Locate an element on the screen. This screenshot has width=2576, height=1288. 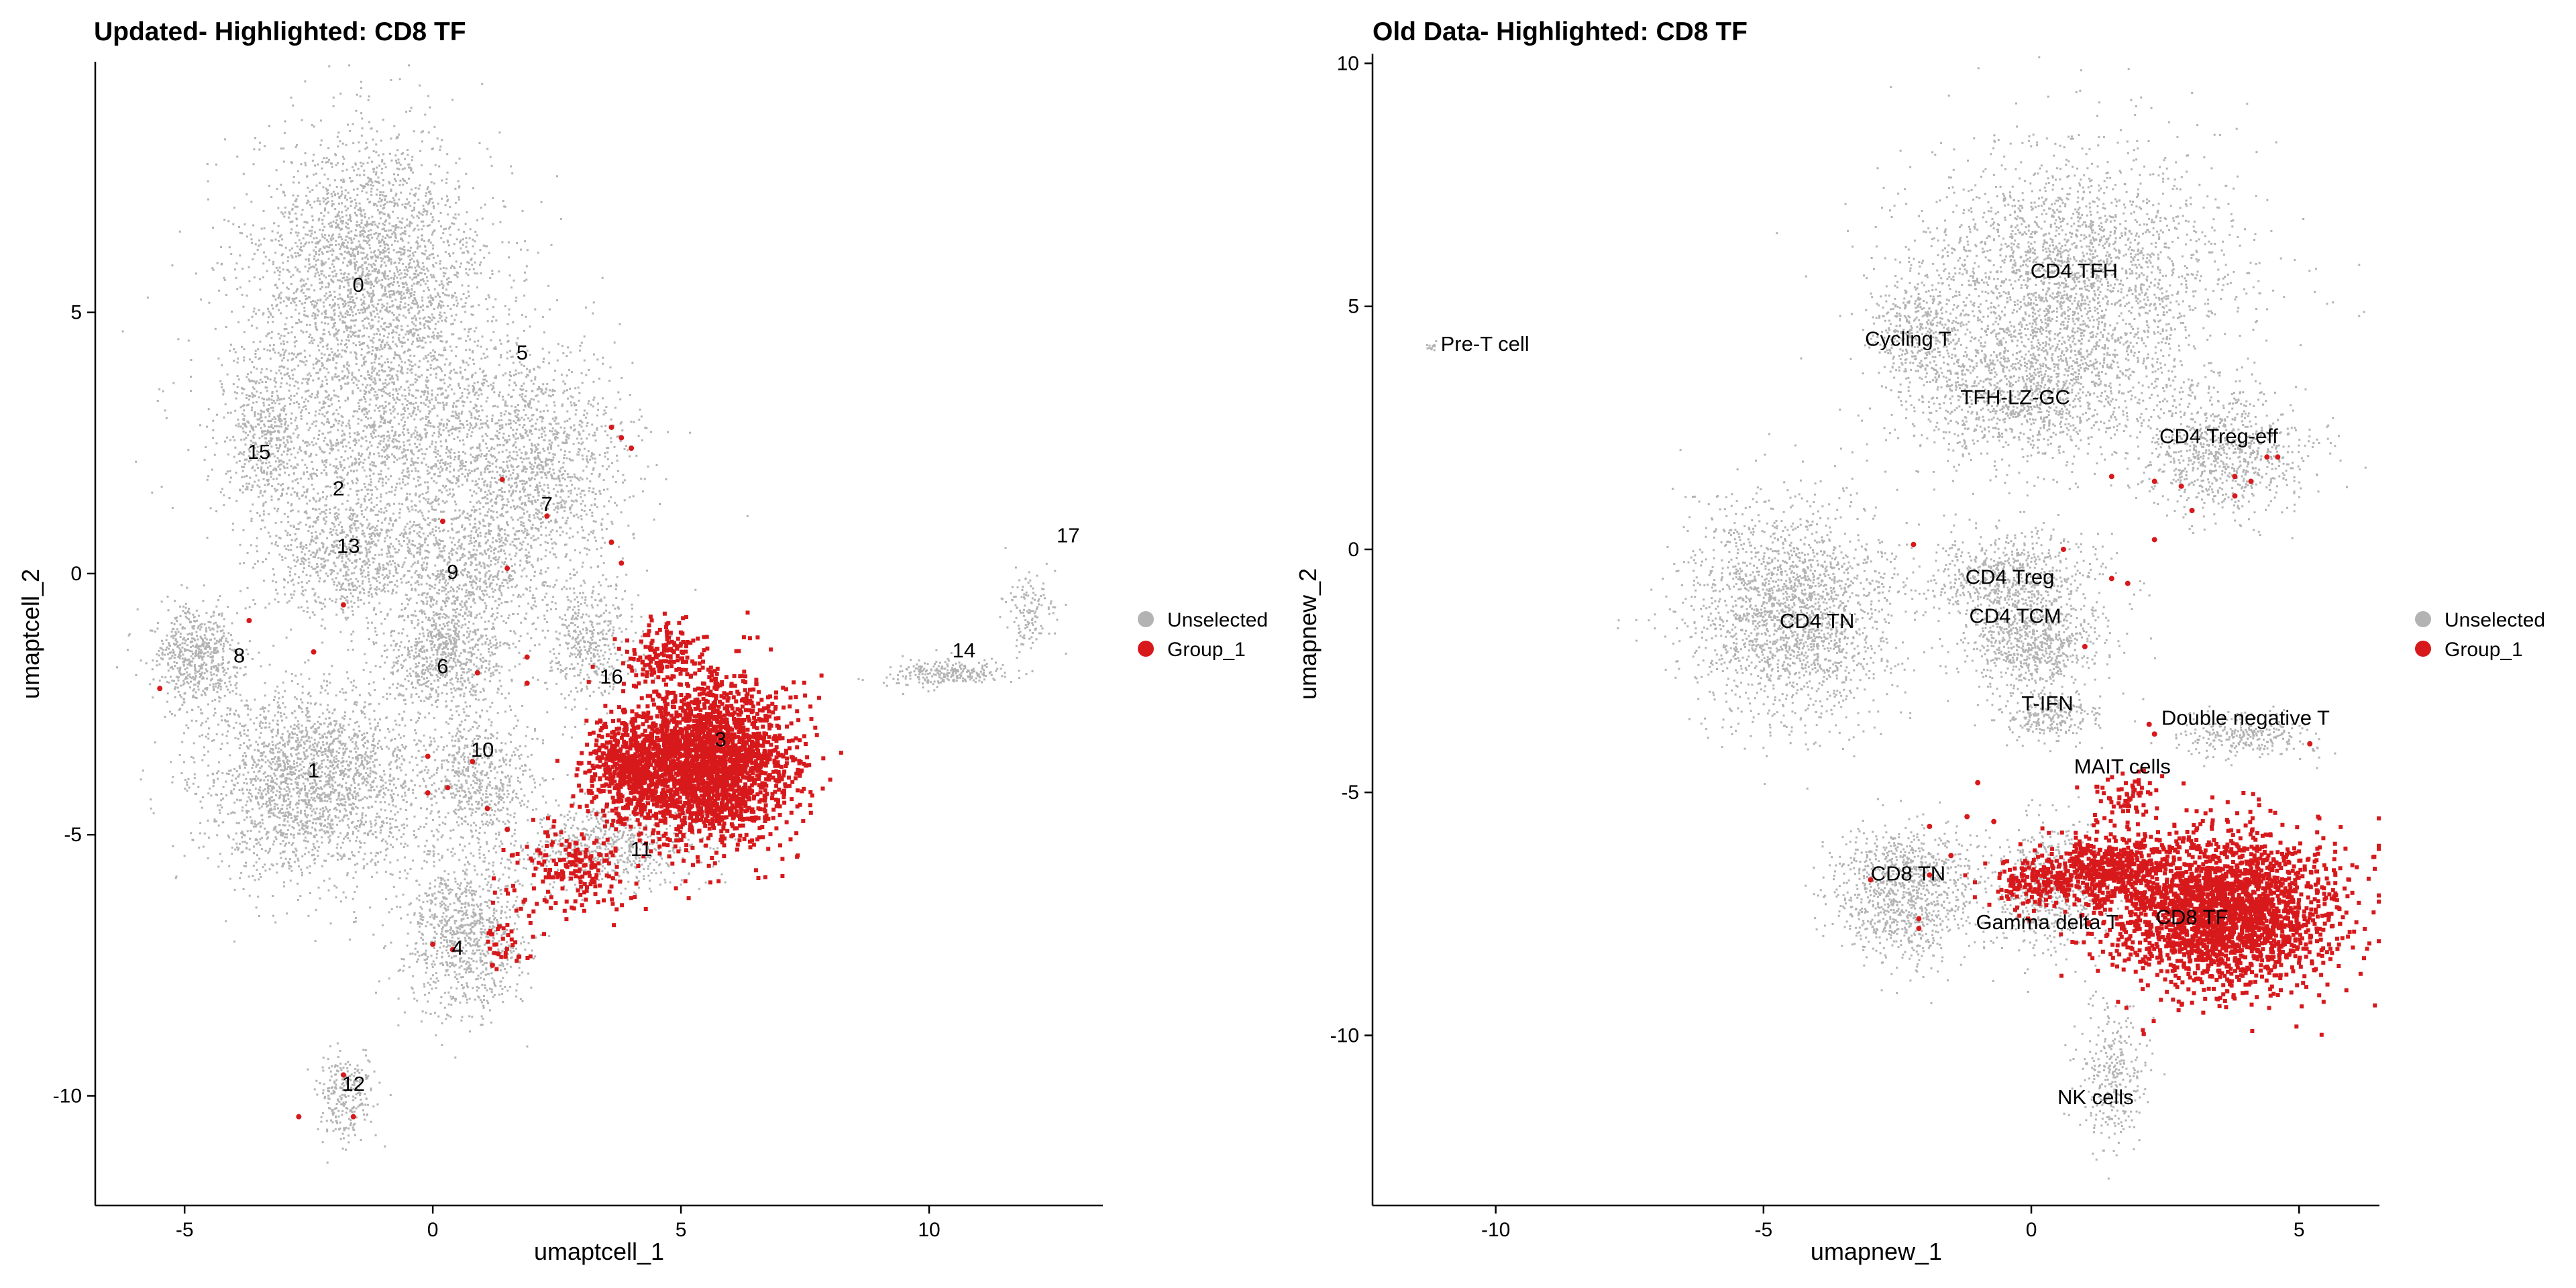
left-legend-unselected-label: Unselected is located at coordinates (1217, 620).